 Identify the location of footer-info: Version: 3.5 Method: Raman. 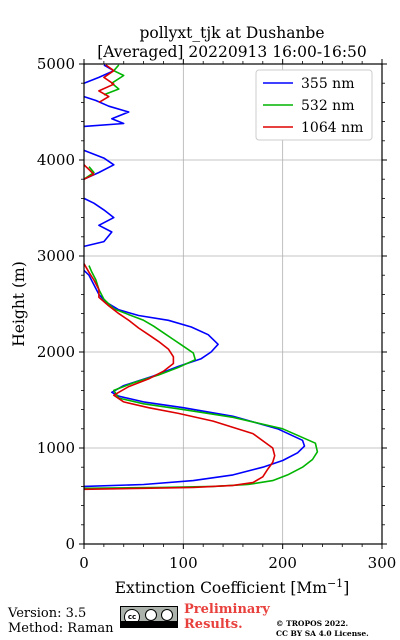
(61, 621).